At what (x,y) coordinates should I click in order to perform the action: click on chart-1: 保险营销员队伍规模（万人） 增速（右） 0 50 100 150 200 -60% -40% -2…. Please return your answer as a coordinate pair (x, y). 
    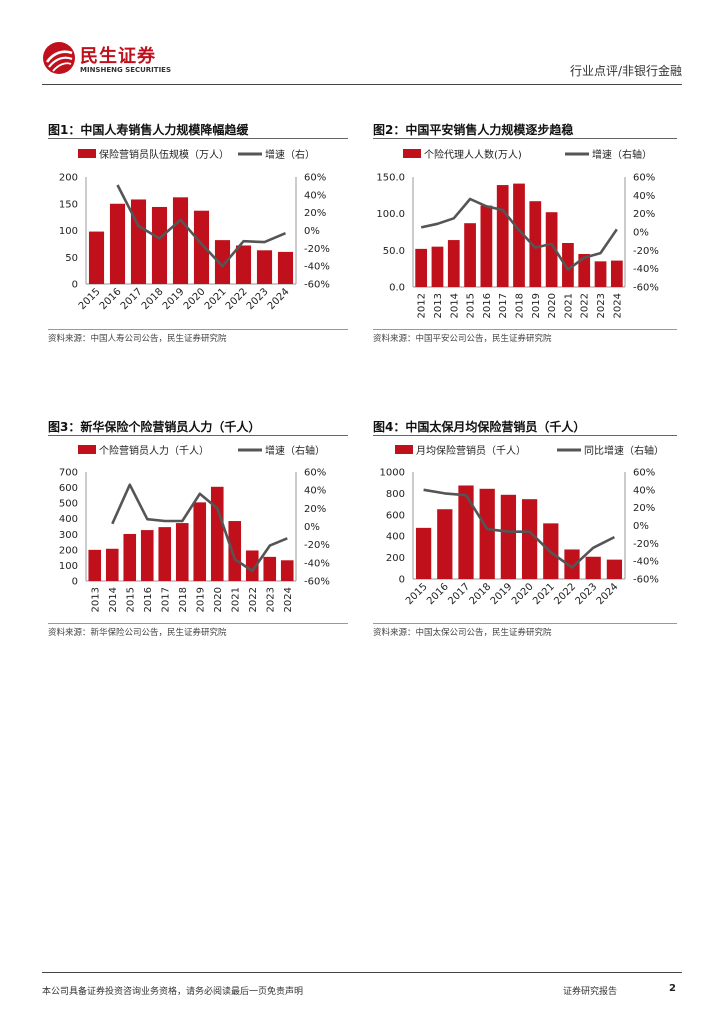
    Looking at the image, I should click on (194, 230).